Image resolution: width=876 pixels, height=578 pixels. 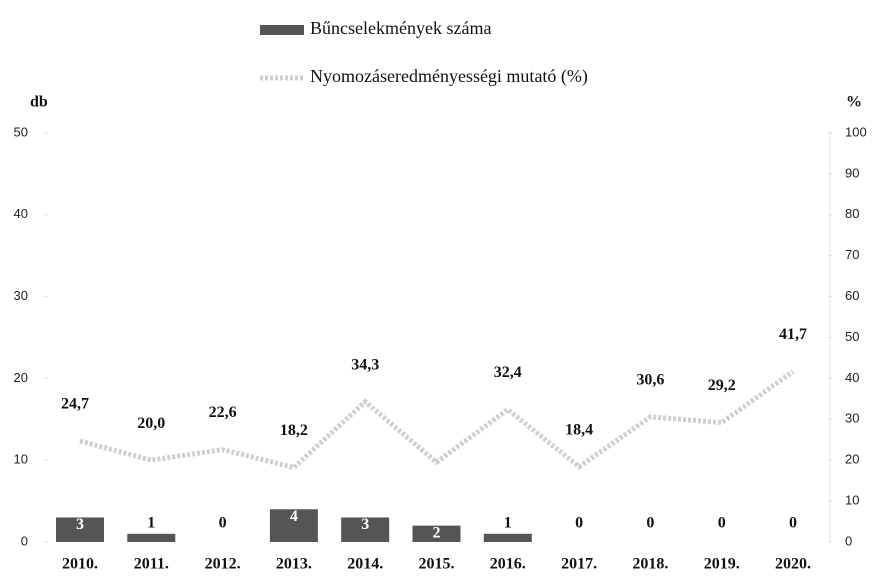 I want to click on y2-tick-label: 100, so click(x=856, y=131).